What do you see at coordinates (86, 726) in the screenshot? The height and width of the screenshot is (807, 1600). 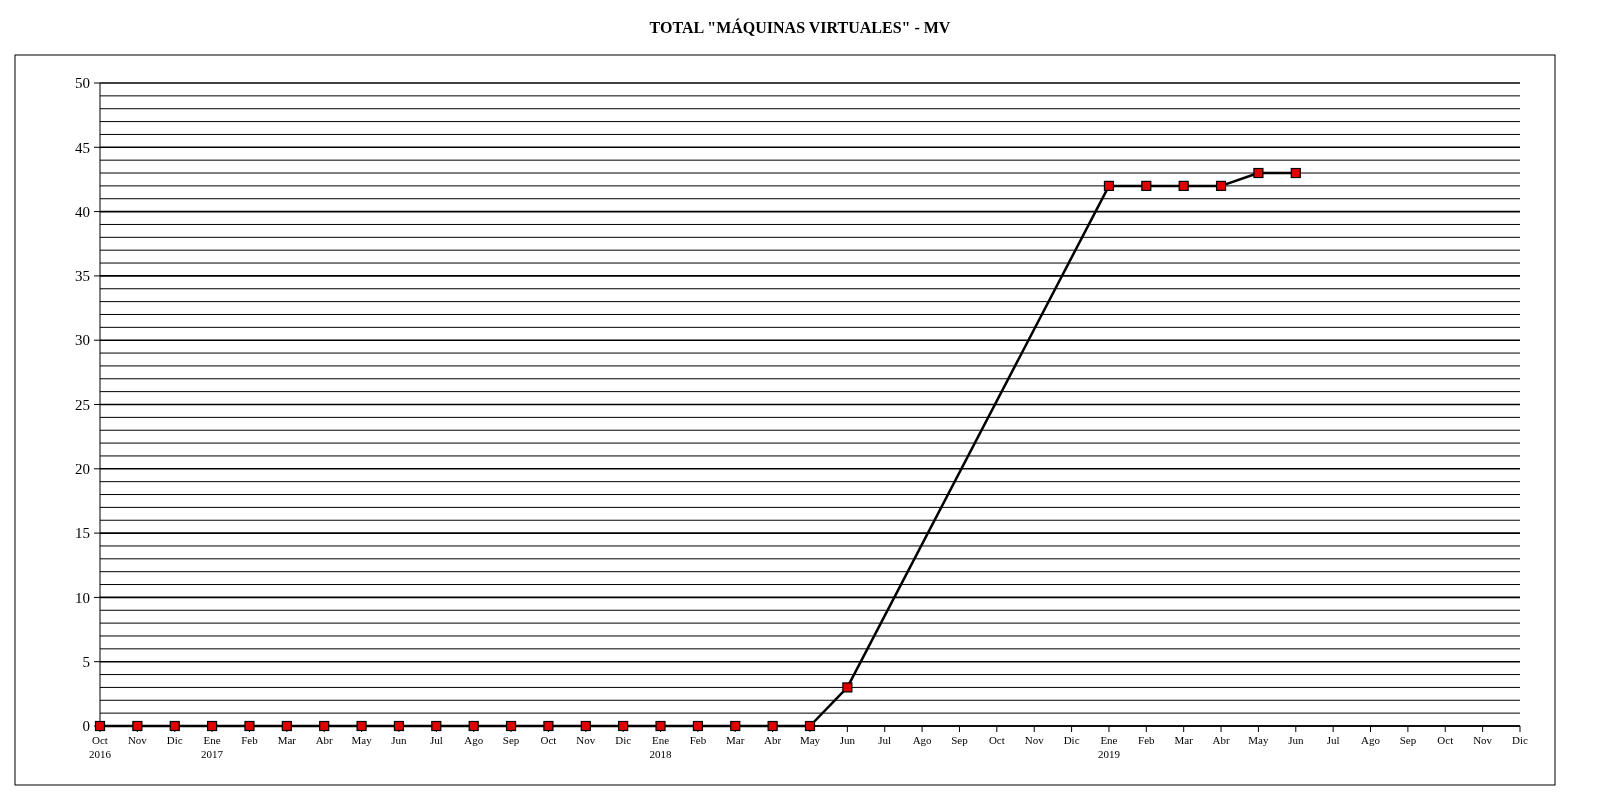 I see `y-tick-label: 0` at bounding box center [86, 726].